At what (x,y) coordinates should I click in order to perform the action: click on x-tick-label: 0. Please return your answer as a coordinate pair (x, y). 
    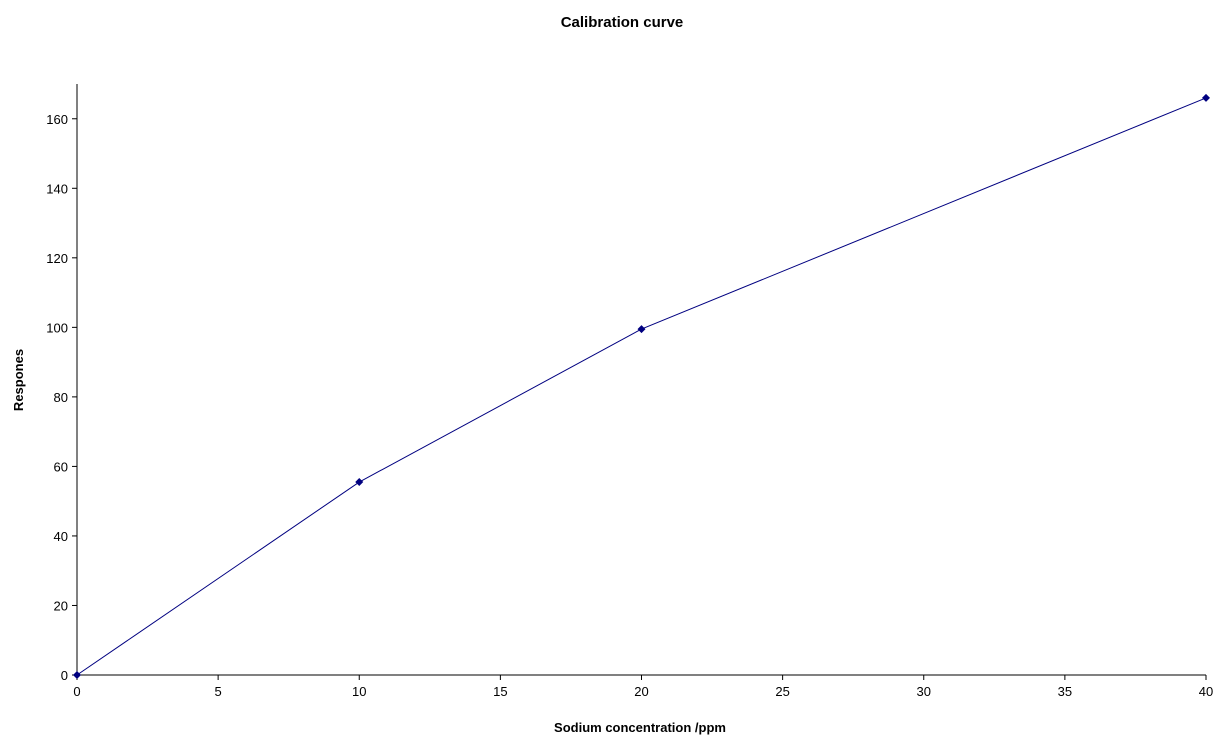
    Looking at the image, I should click on (76, 691).